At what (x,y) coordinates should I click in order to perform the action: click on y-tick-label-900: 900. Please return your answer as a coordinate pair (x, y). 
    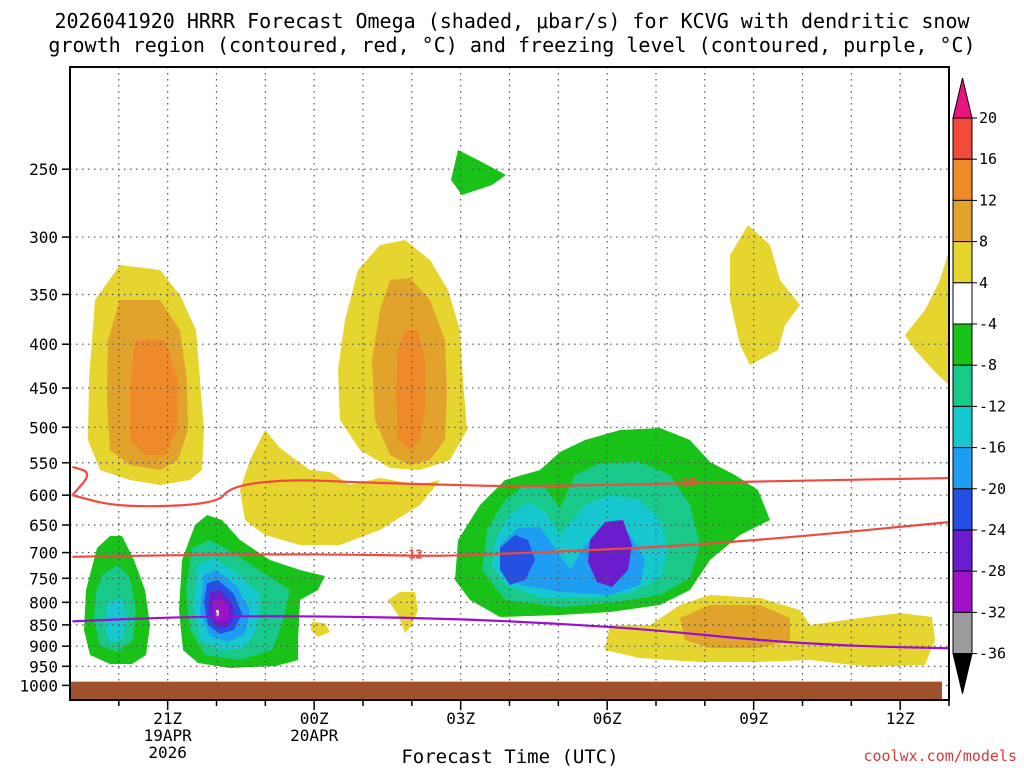
    Looking at the image, I should click on (43, 646).